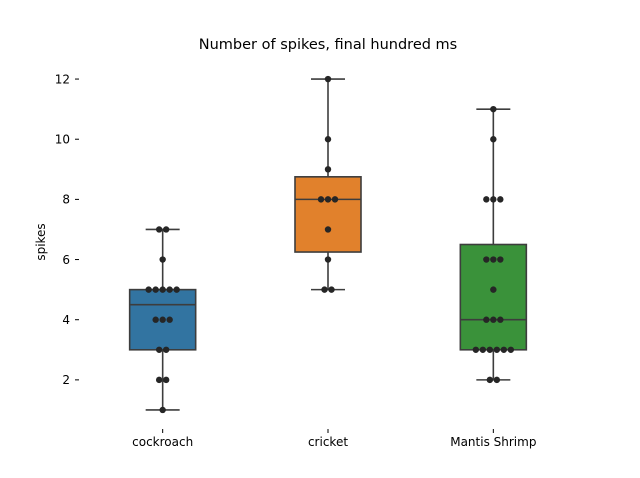  I want to click on x-tick-label: Mantis Shrimp, so click(493, 442).